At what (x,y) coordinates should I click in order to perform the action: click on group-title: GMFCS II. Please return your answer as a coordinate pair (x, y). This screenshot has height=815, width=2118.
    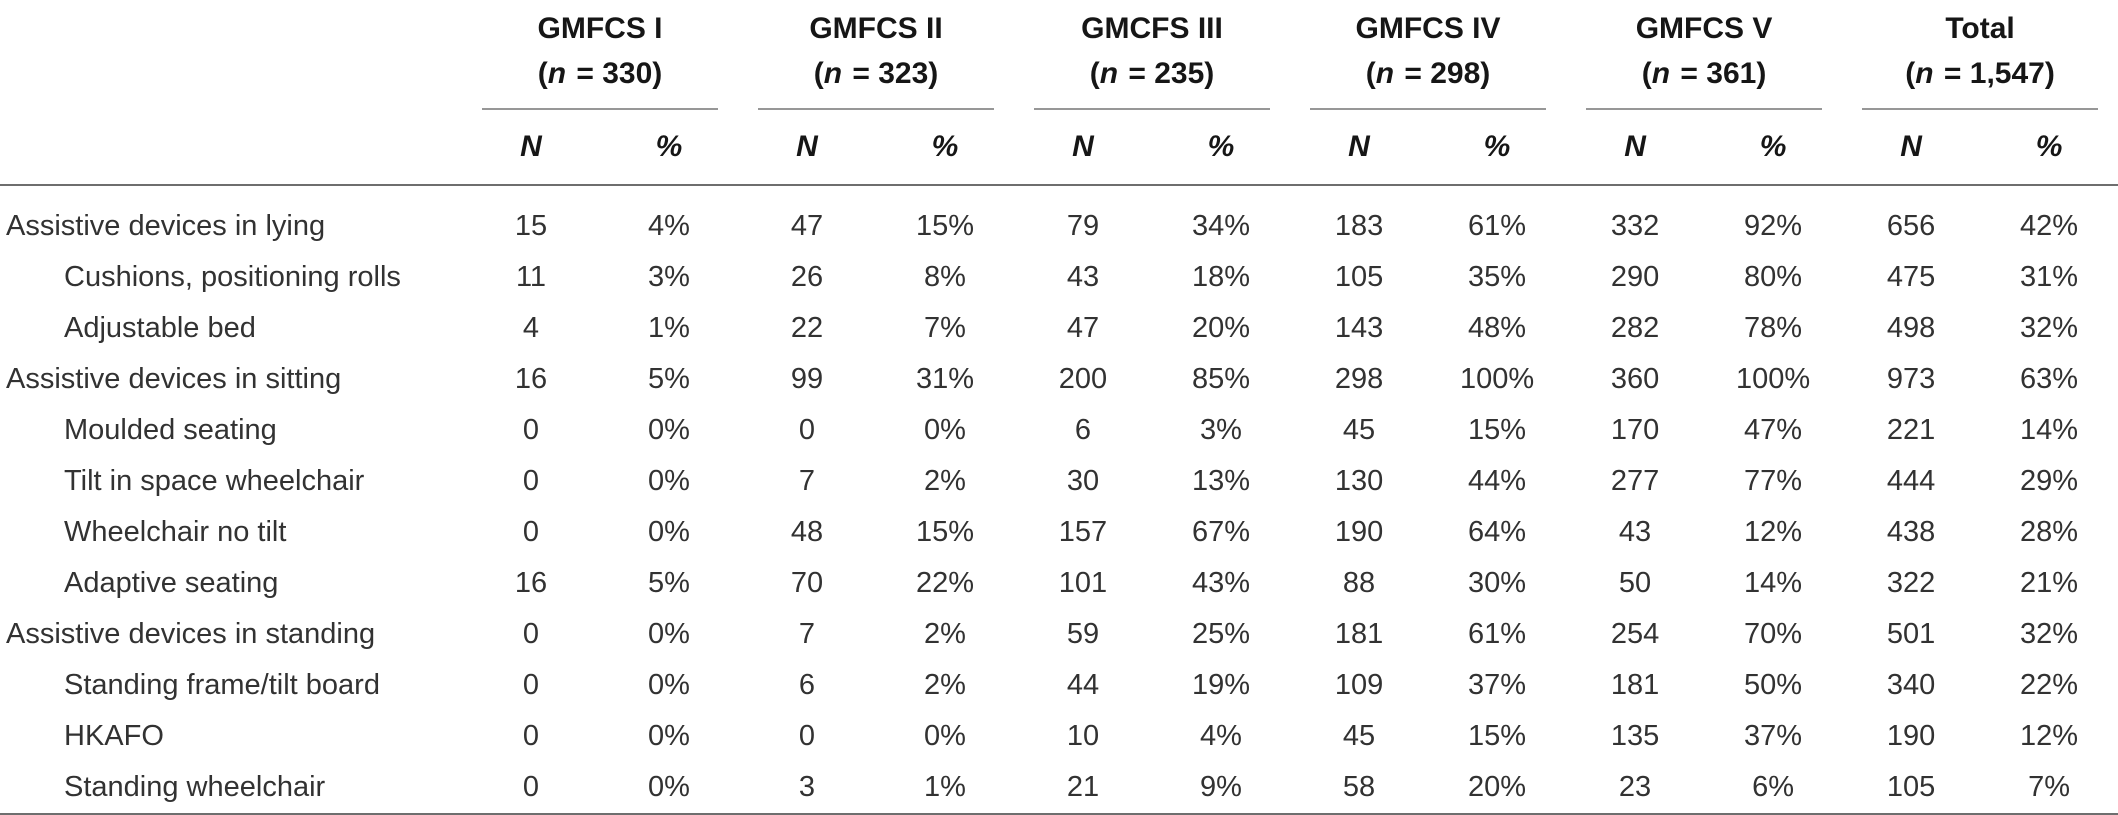
    Looking at the image, I should click on (876, 28).